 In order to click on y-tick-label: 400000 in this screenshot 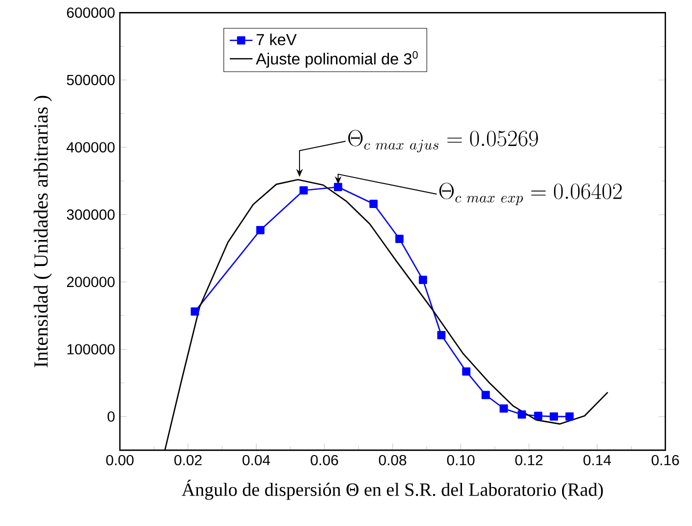, I will do `click(90, 147)`.